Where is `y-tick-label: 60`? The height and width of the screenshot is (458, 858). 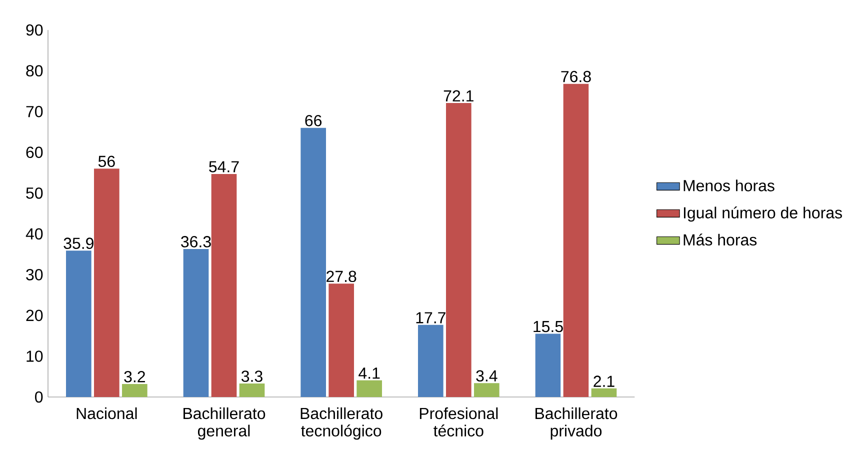 y-tick-label: 60 is located at coordinates (34, 152).